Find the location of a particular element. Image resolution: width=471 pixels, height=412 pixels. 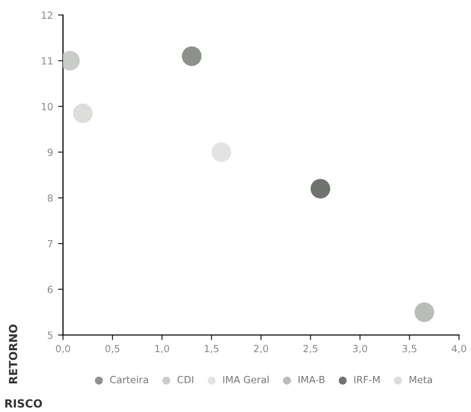

y-tick-label: 12 is located at coordinates (47, 15).